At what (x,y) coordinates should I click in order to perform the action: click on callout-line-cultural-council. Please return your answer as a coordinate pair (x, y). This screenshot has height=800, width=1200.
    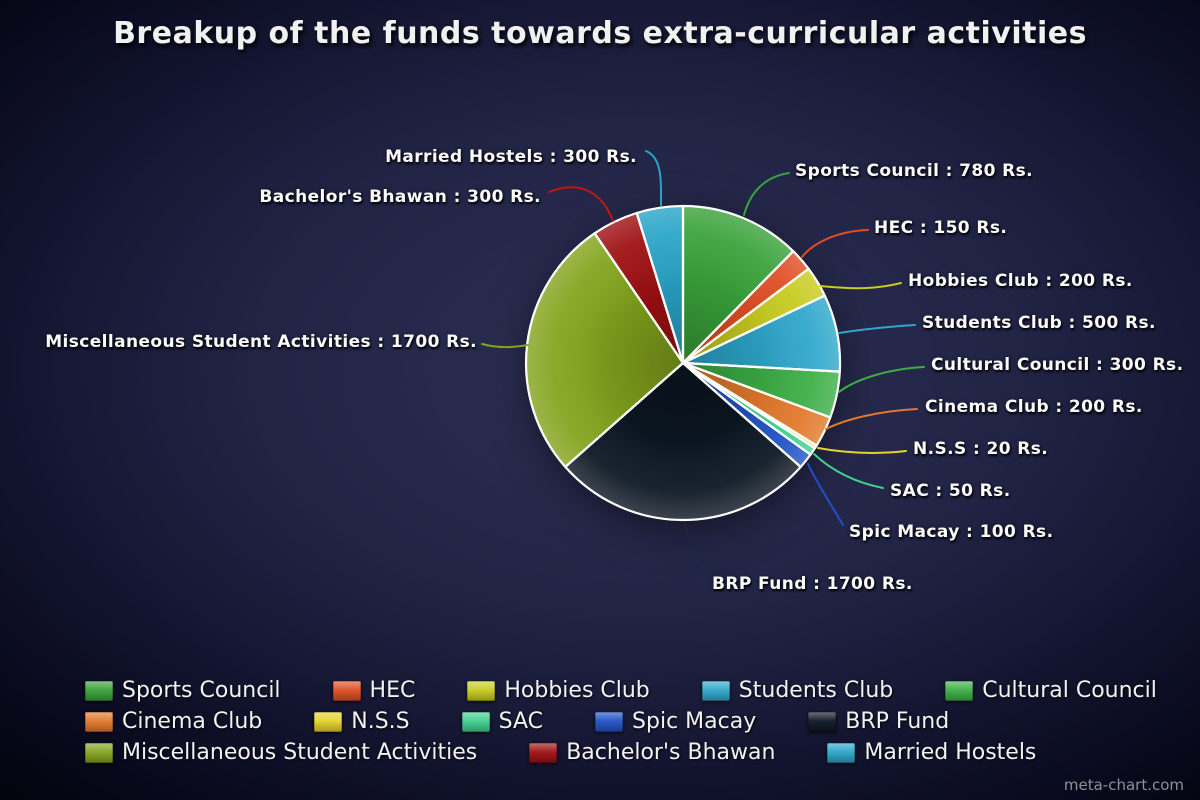
    Looking at the image, I should click on (881, 379).